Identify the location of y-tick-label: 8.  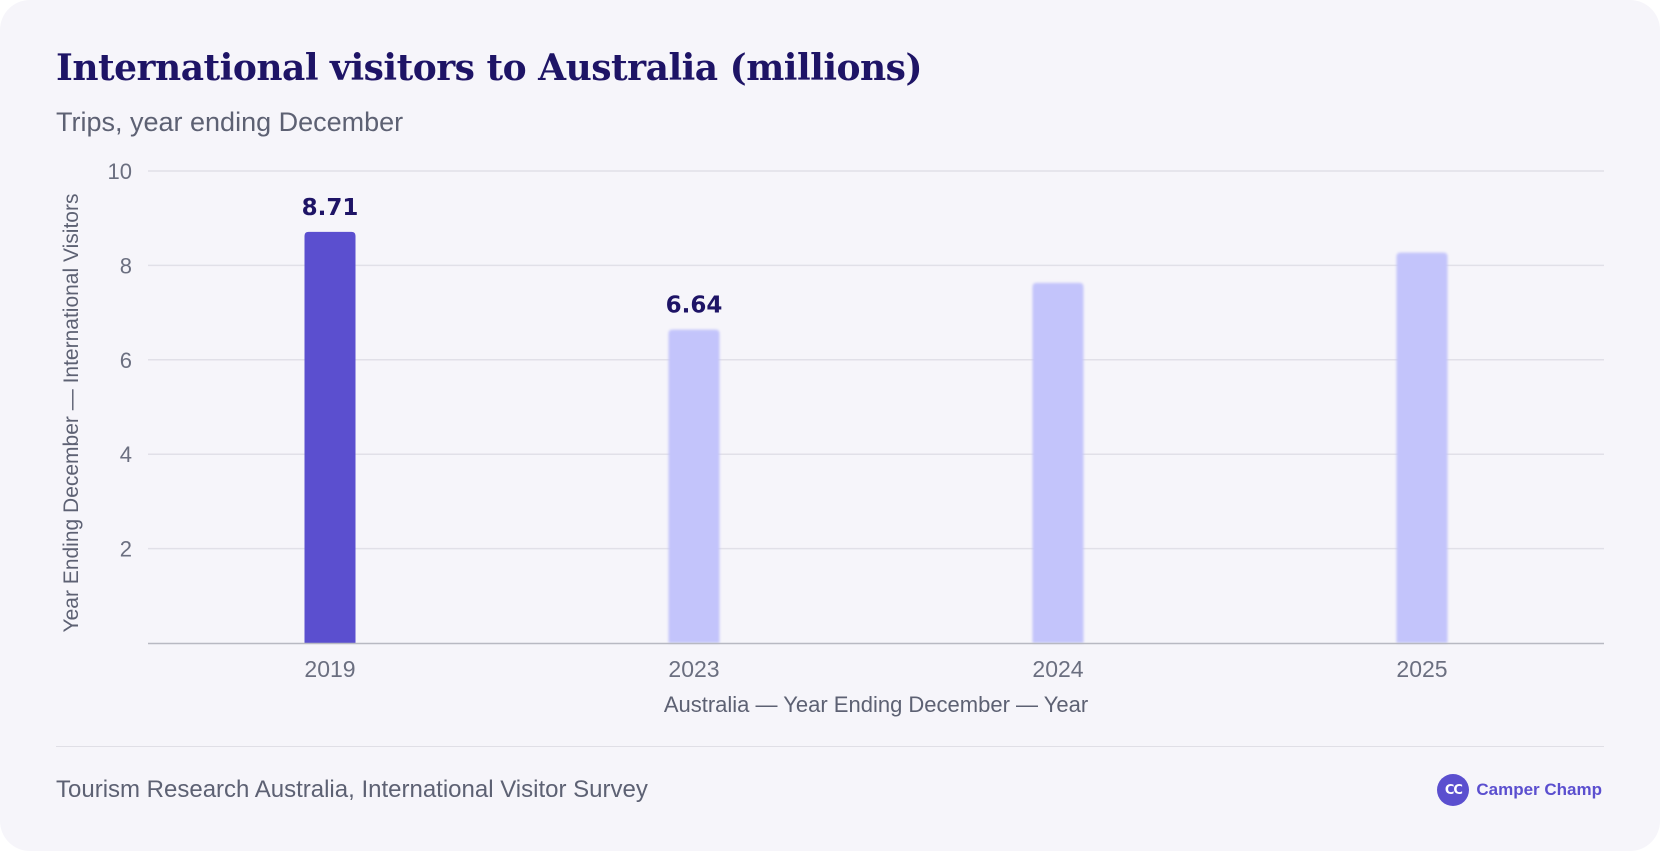
(126, 265).